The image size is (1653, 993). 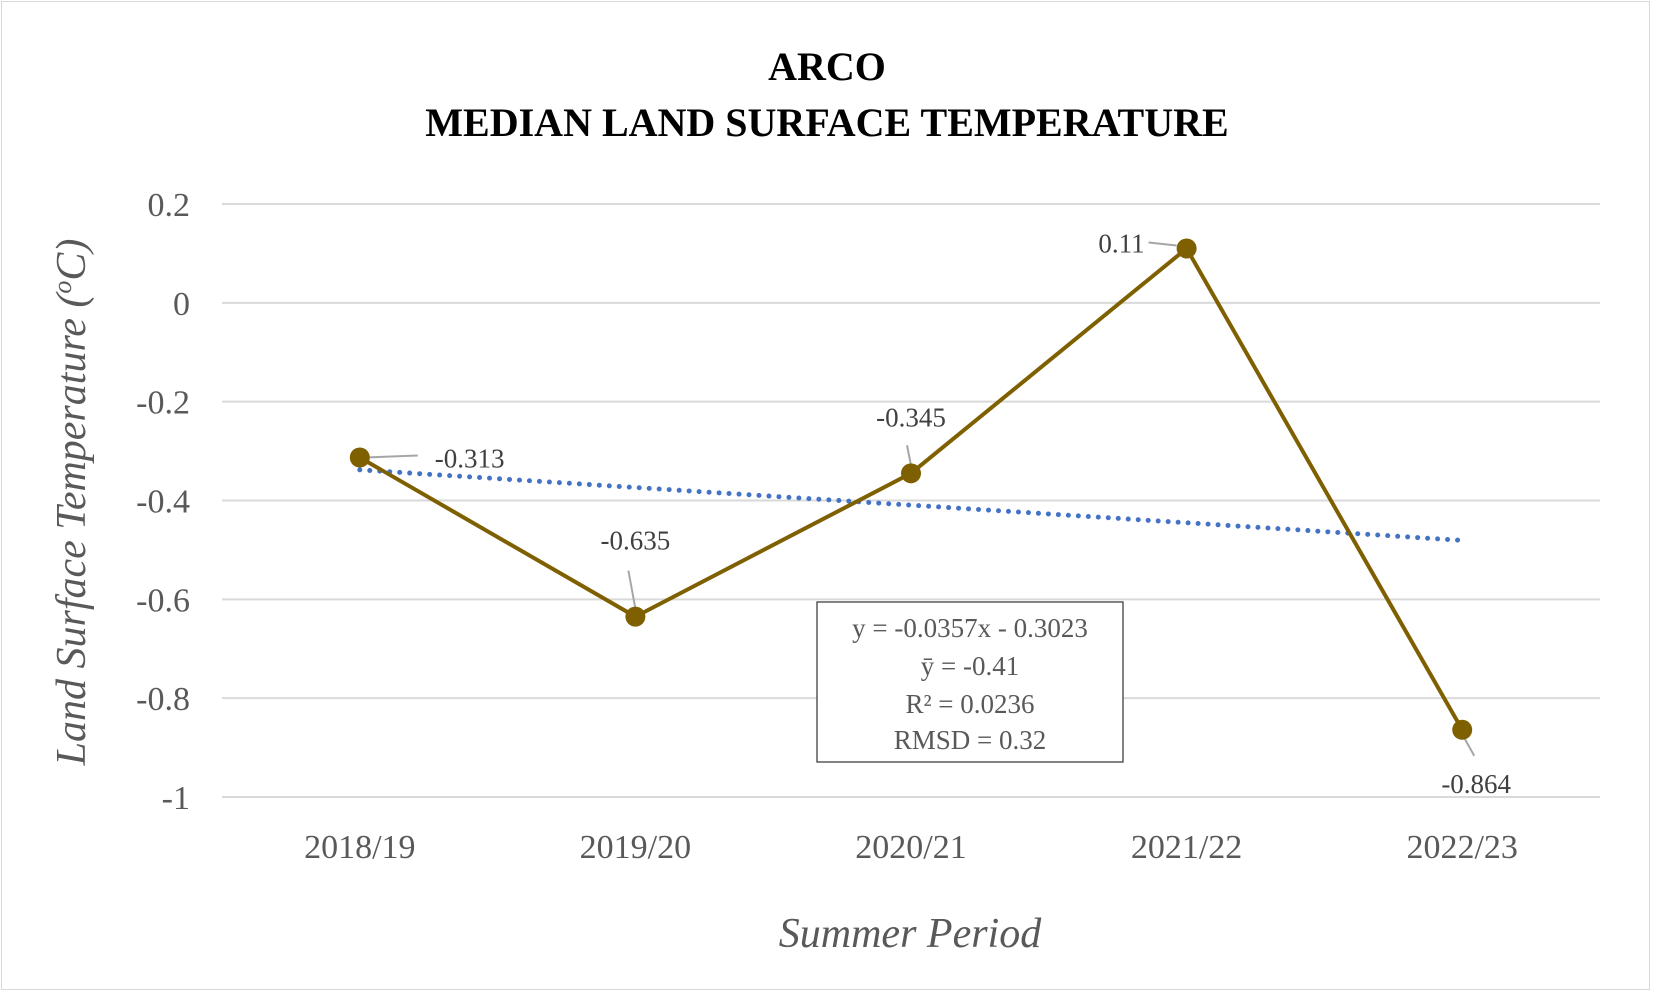 I want to click on y-axis-ticks: 0.2 0 -0.2 -0.4 -0.6 -0.8 -1, so click(x=163, y=502).